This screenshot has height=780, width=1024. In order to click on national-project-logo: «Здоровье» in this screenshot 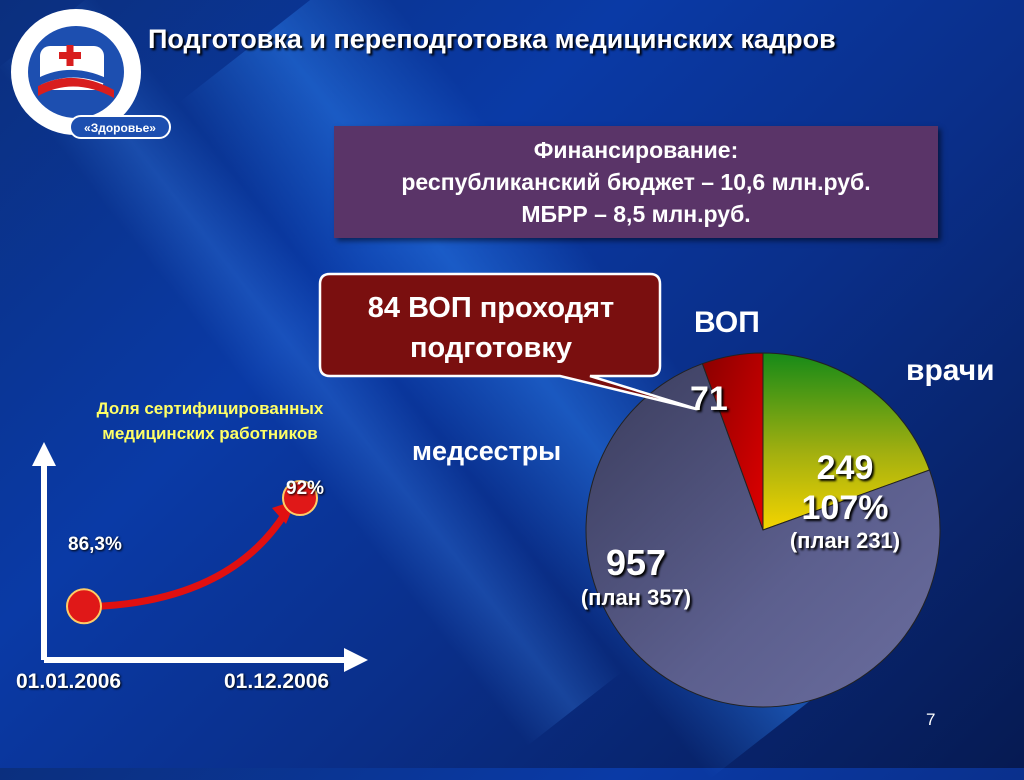, I will do `click(91, 74)`.